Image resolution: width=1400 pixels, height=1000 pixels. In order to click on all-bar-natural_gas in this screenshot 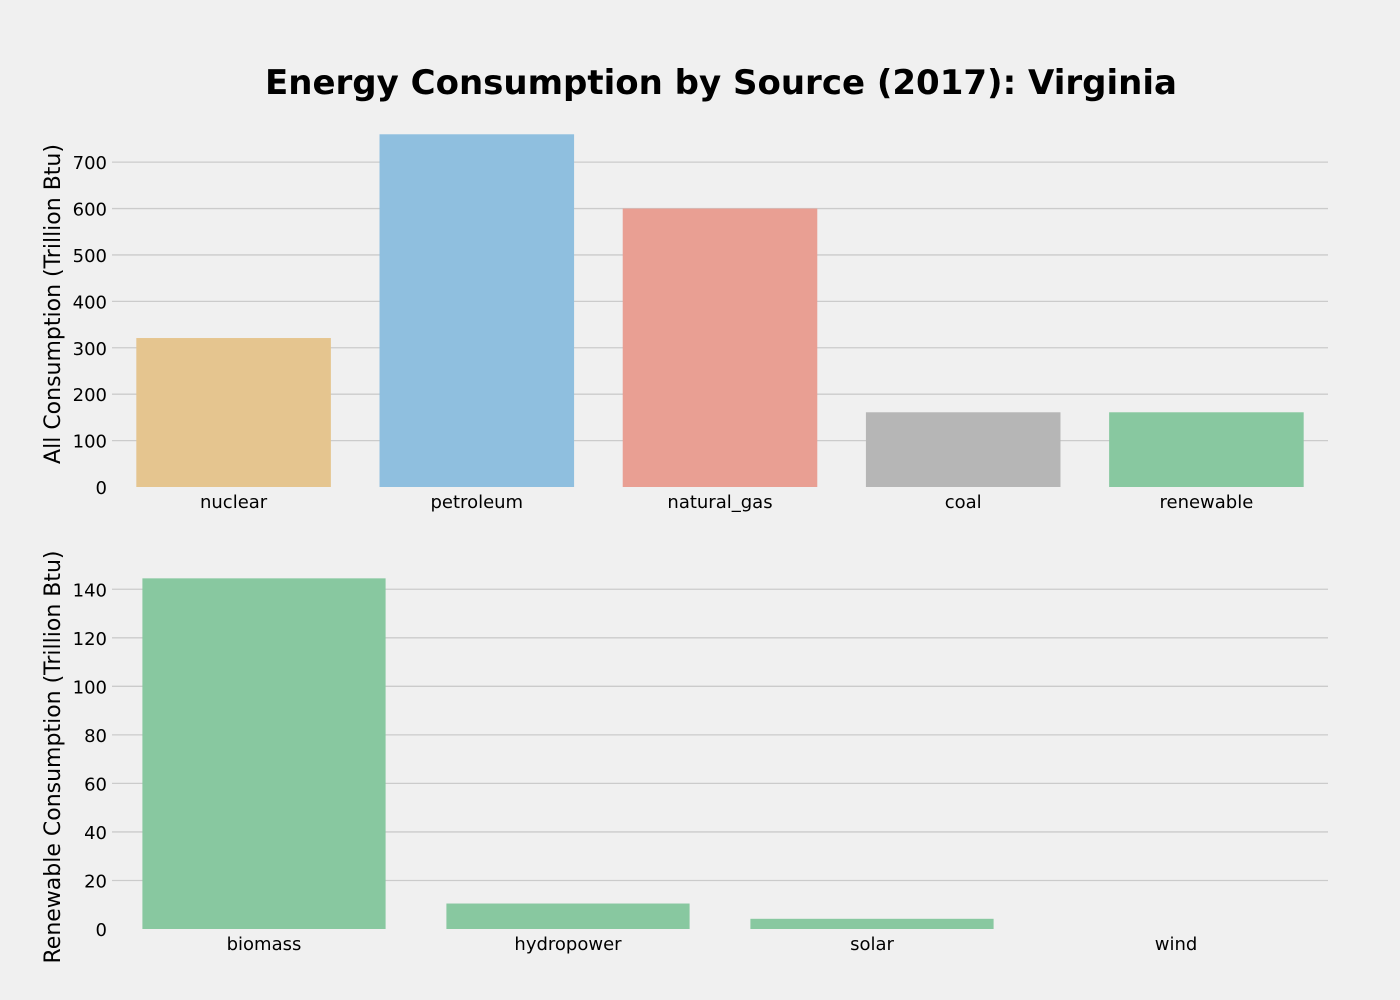, I will do `click(720, 348)`.